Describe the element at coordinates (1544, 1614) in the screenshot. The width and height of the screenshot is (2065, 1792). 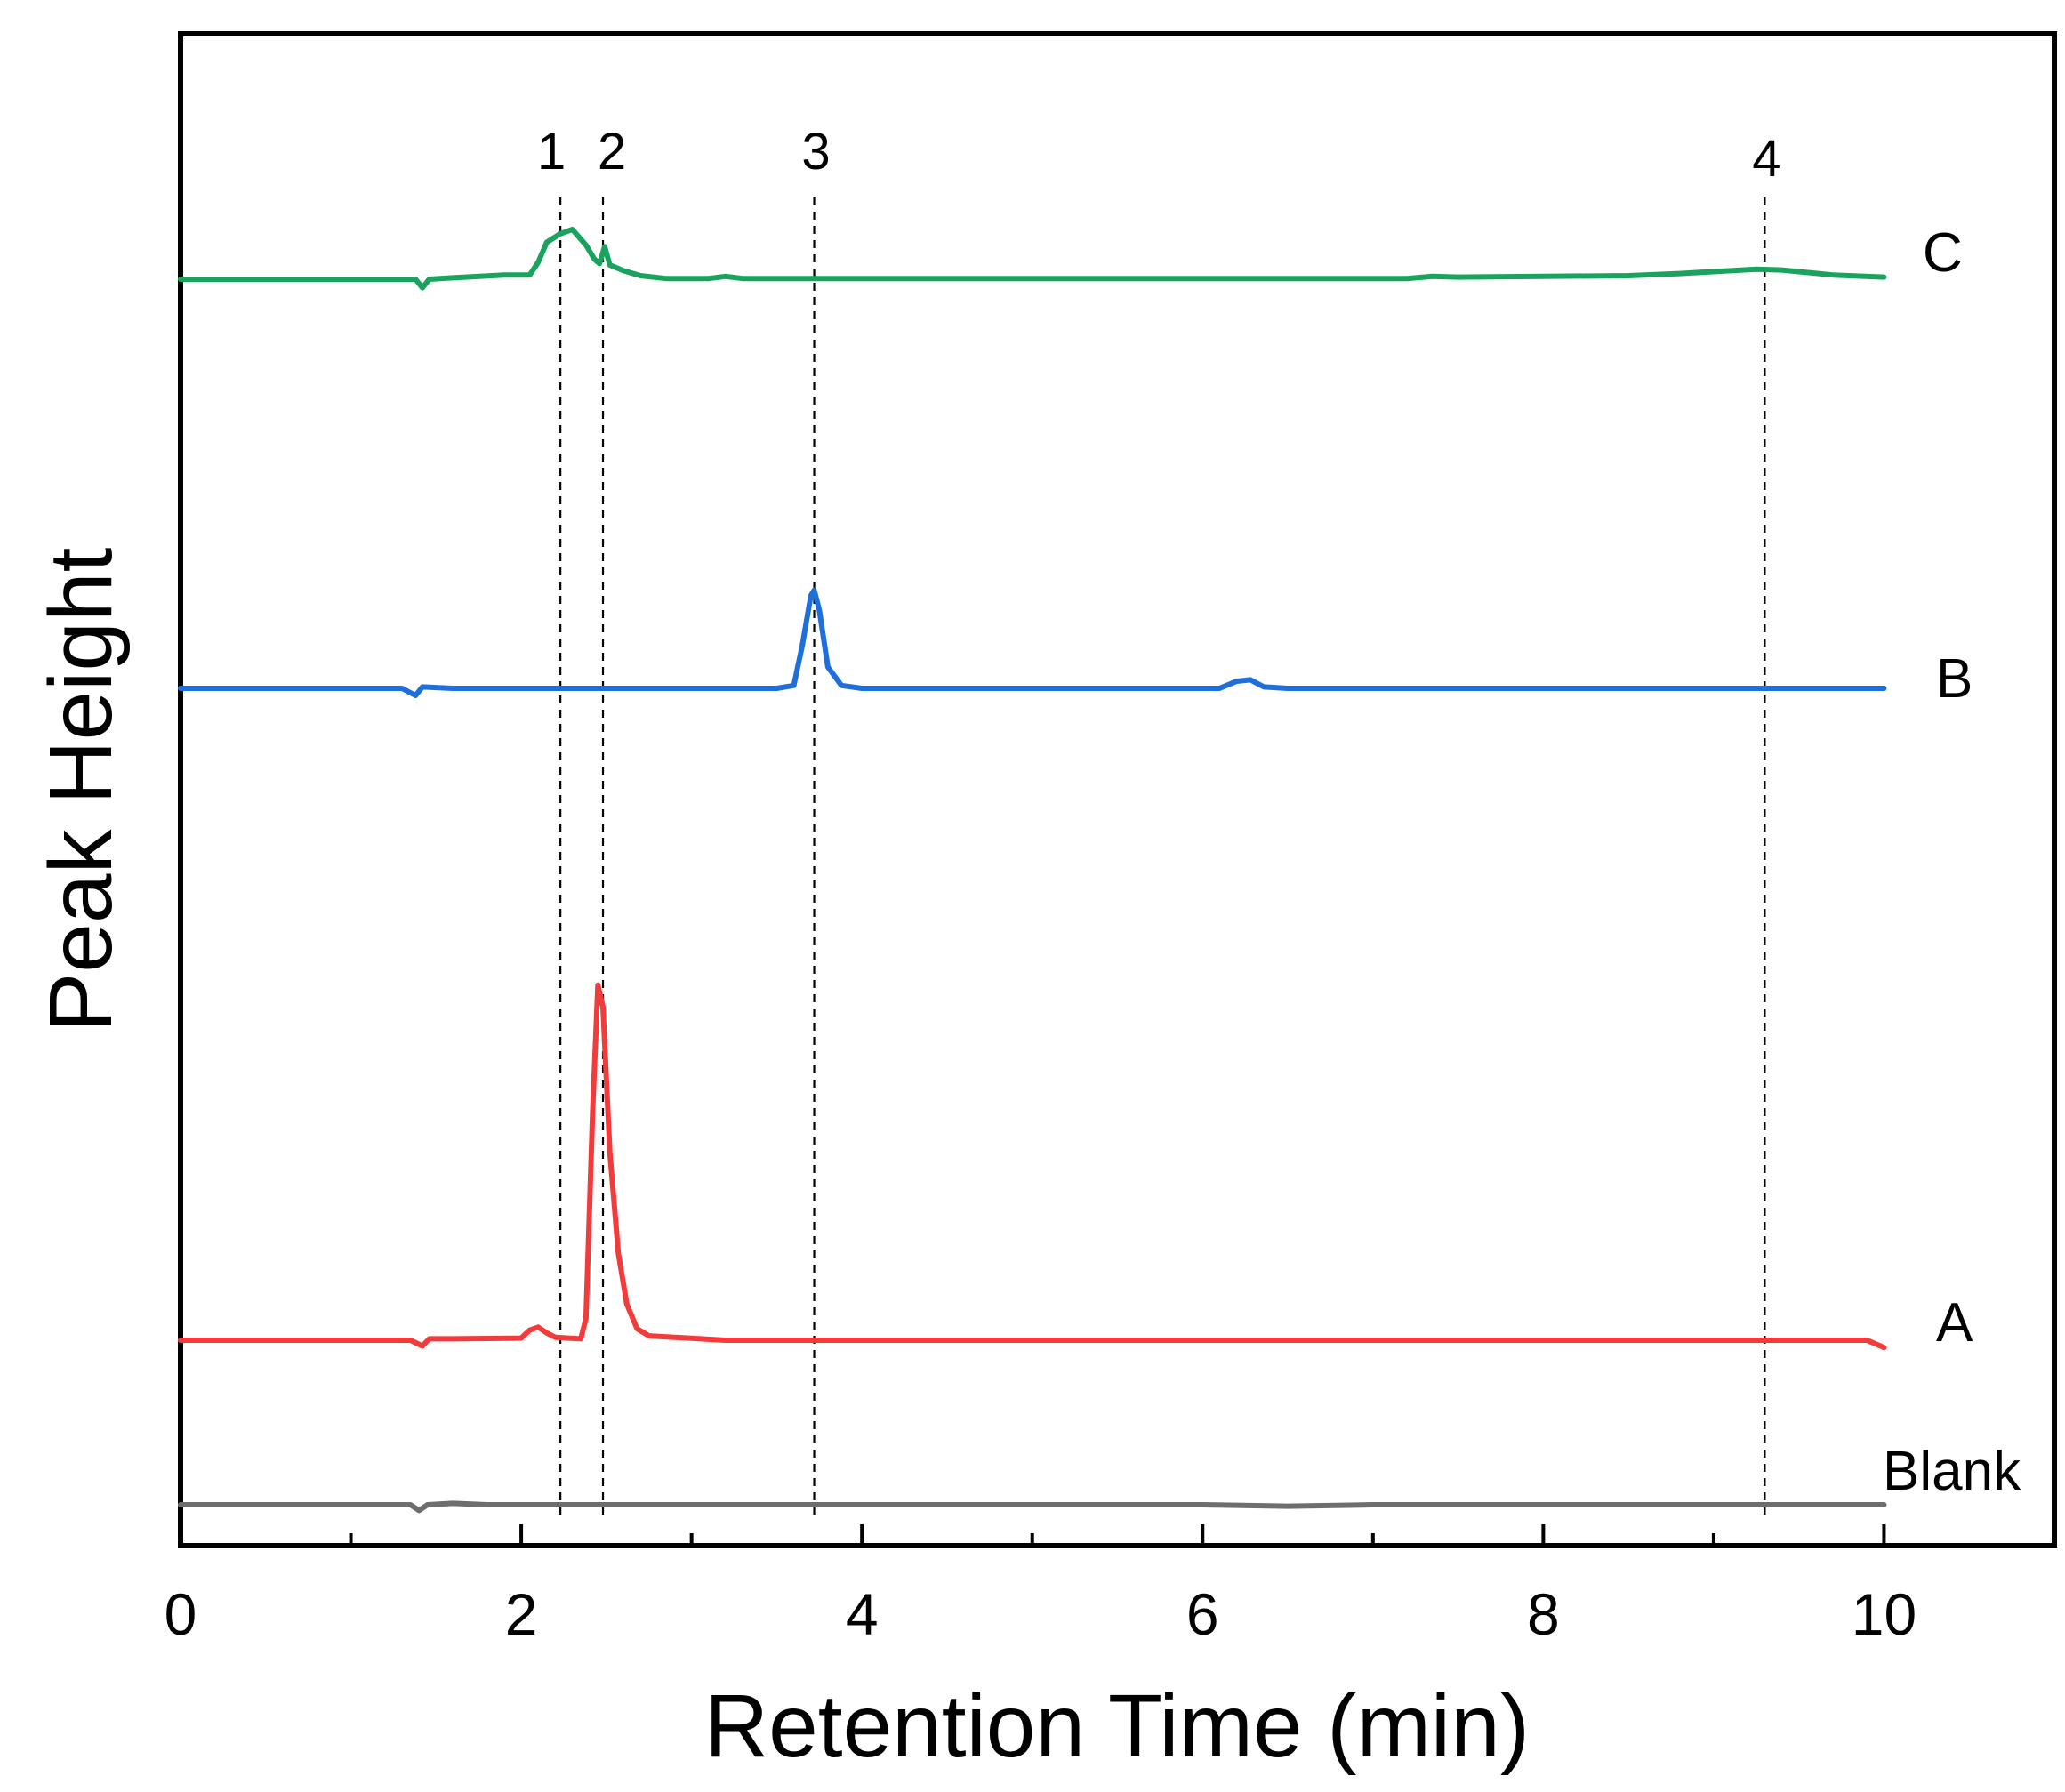
I see `x-tick-label: 8` at that location.